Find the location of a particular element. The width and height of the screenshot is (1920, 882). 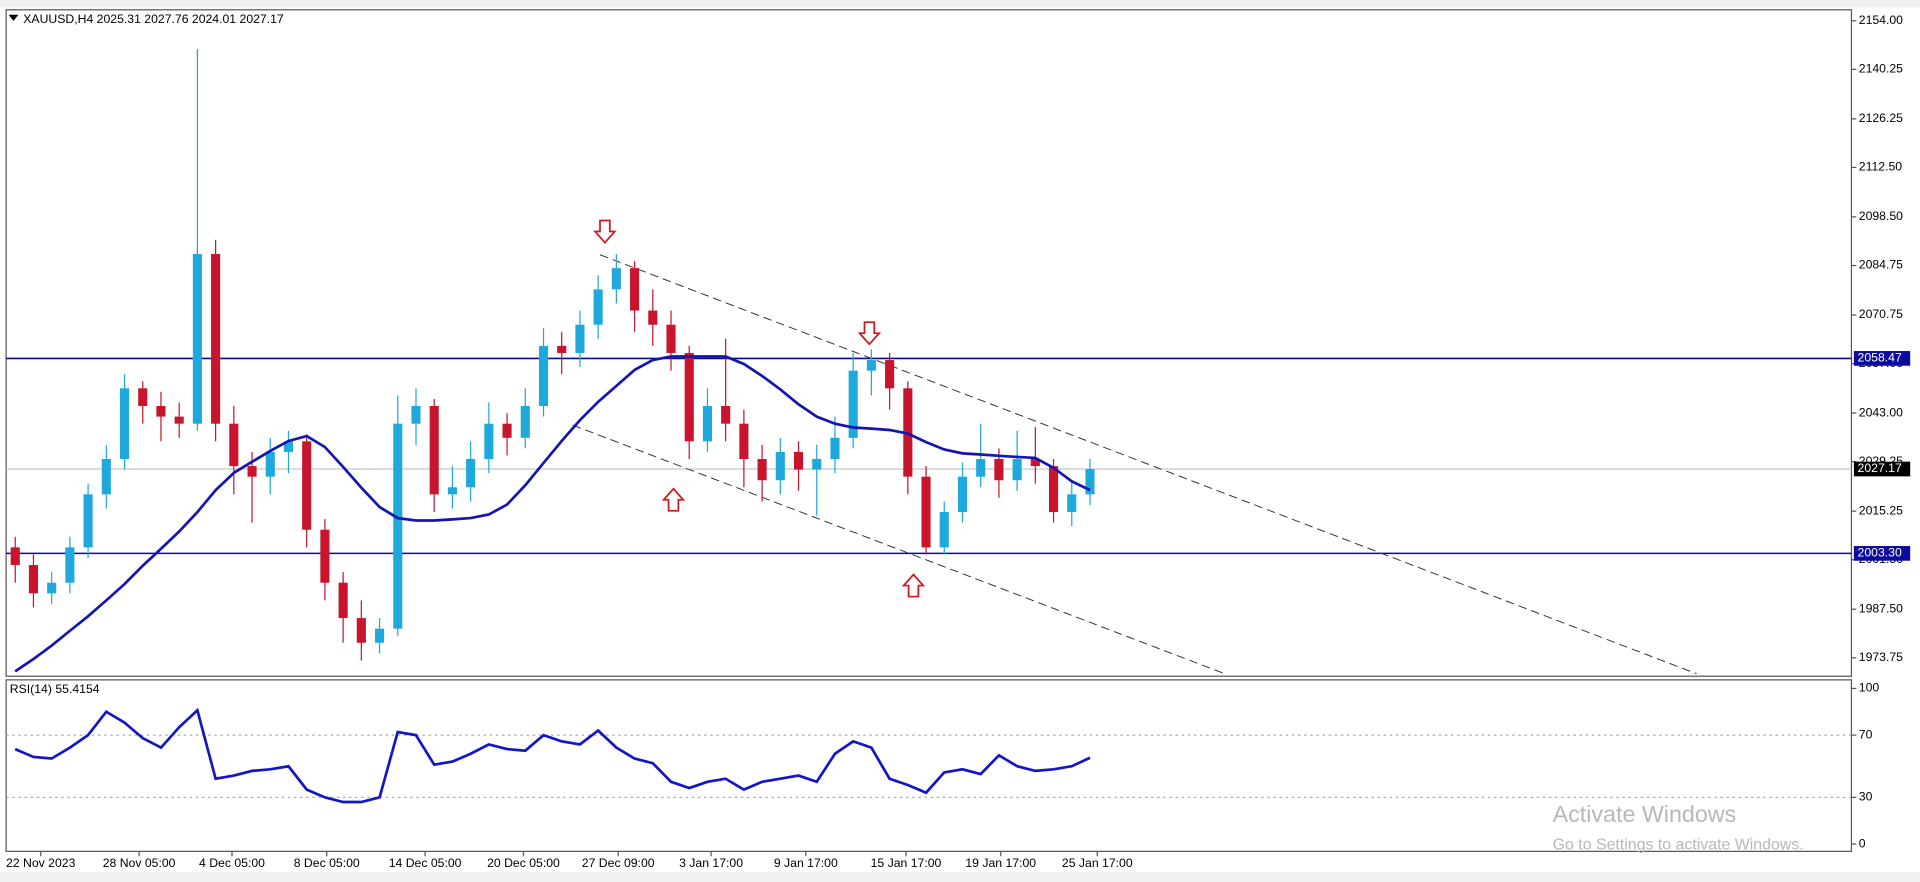

y-tick-label: 2084.75 is located at coordinates (1881, 265).